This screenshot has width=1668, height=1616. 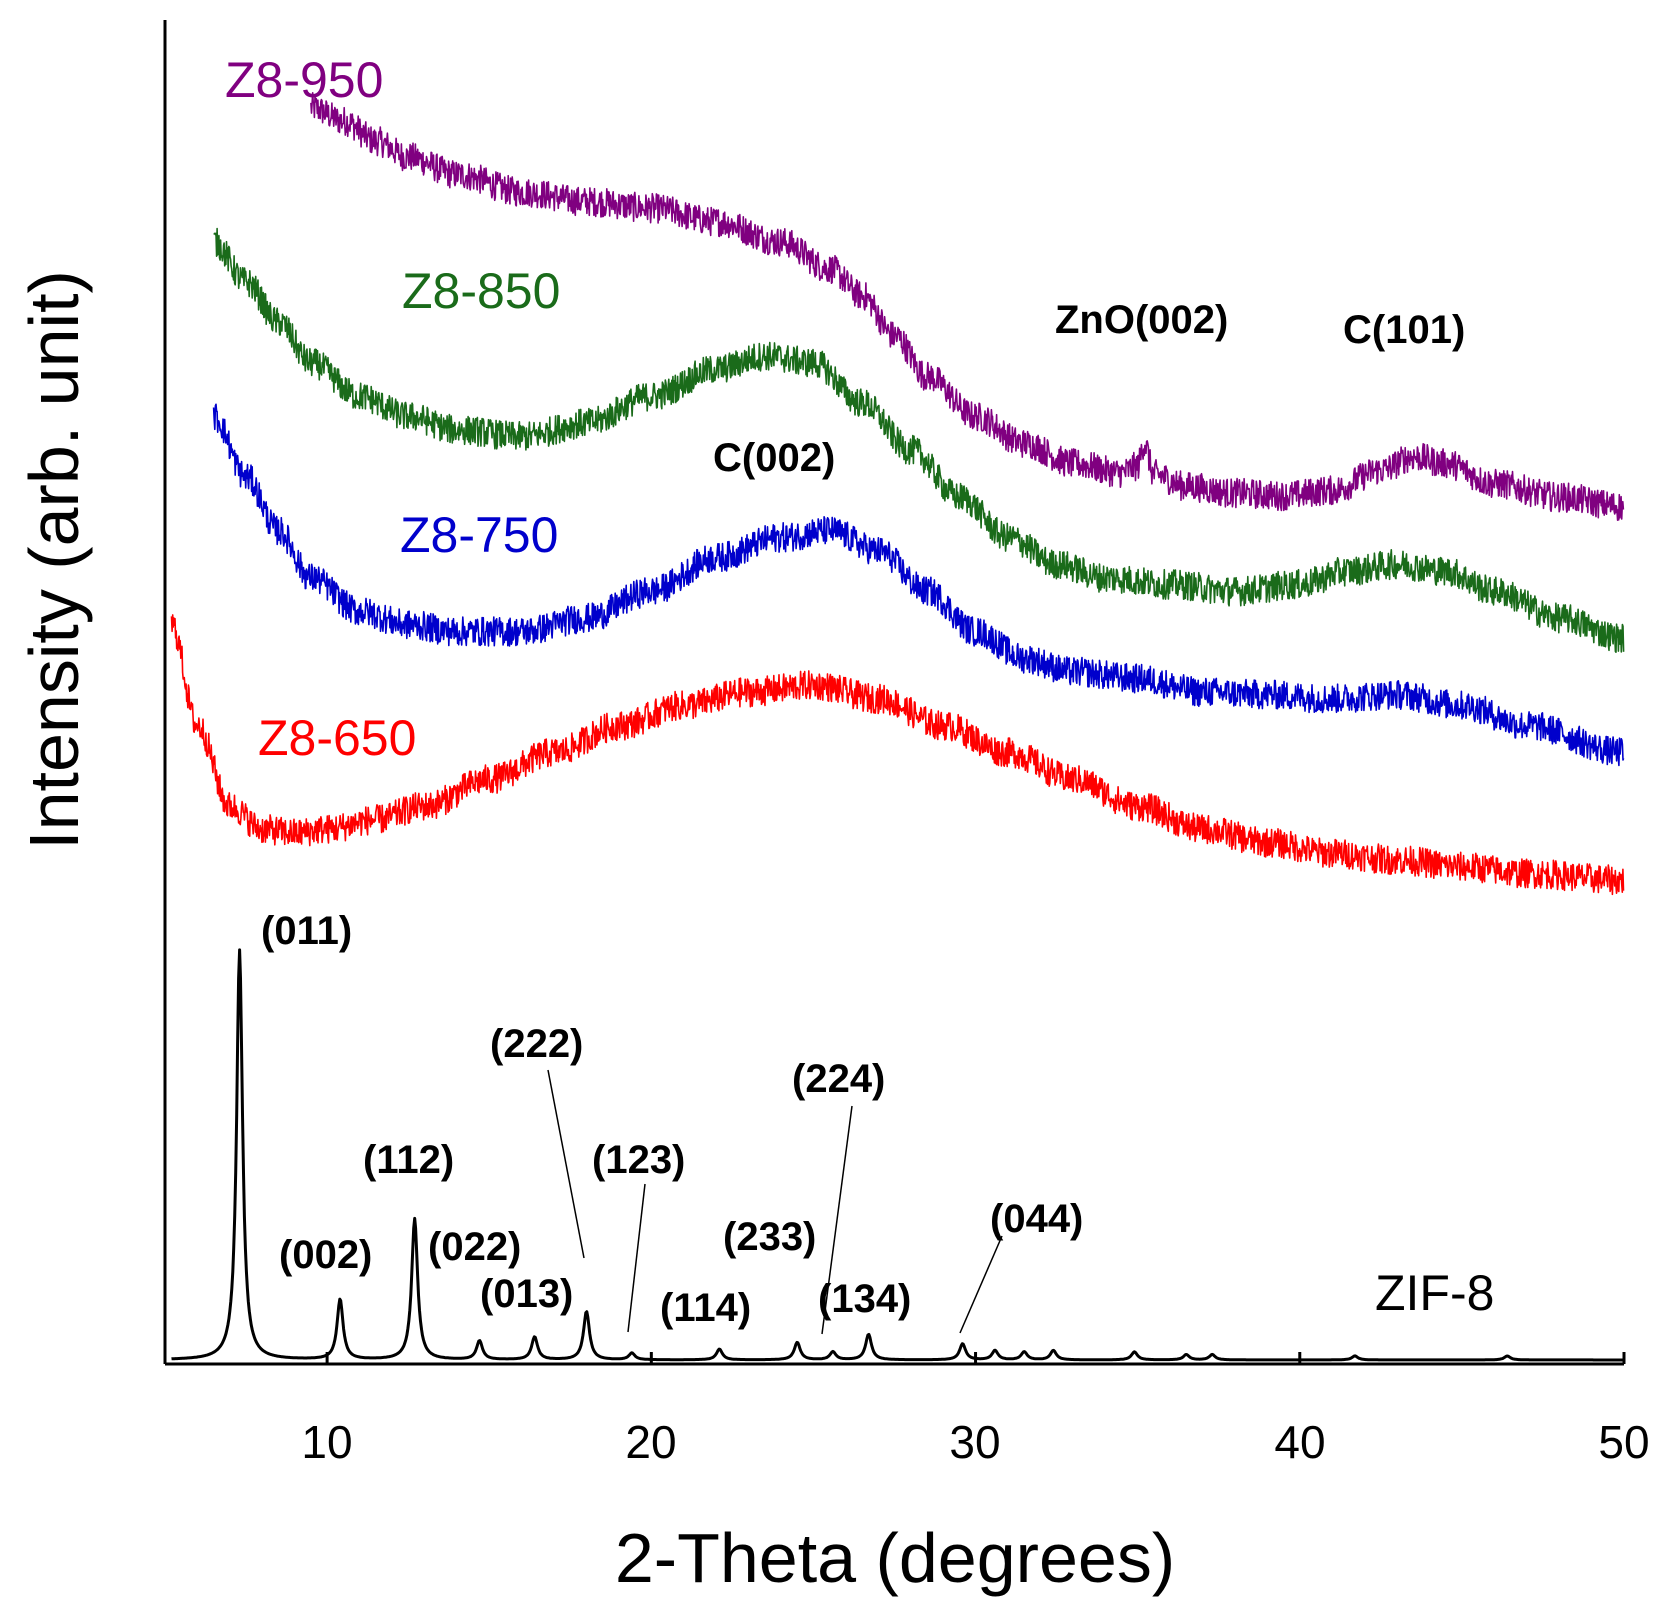 I want to click on series-label-z8-650: Z8-650, so click(x=337, y=738).